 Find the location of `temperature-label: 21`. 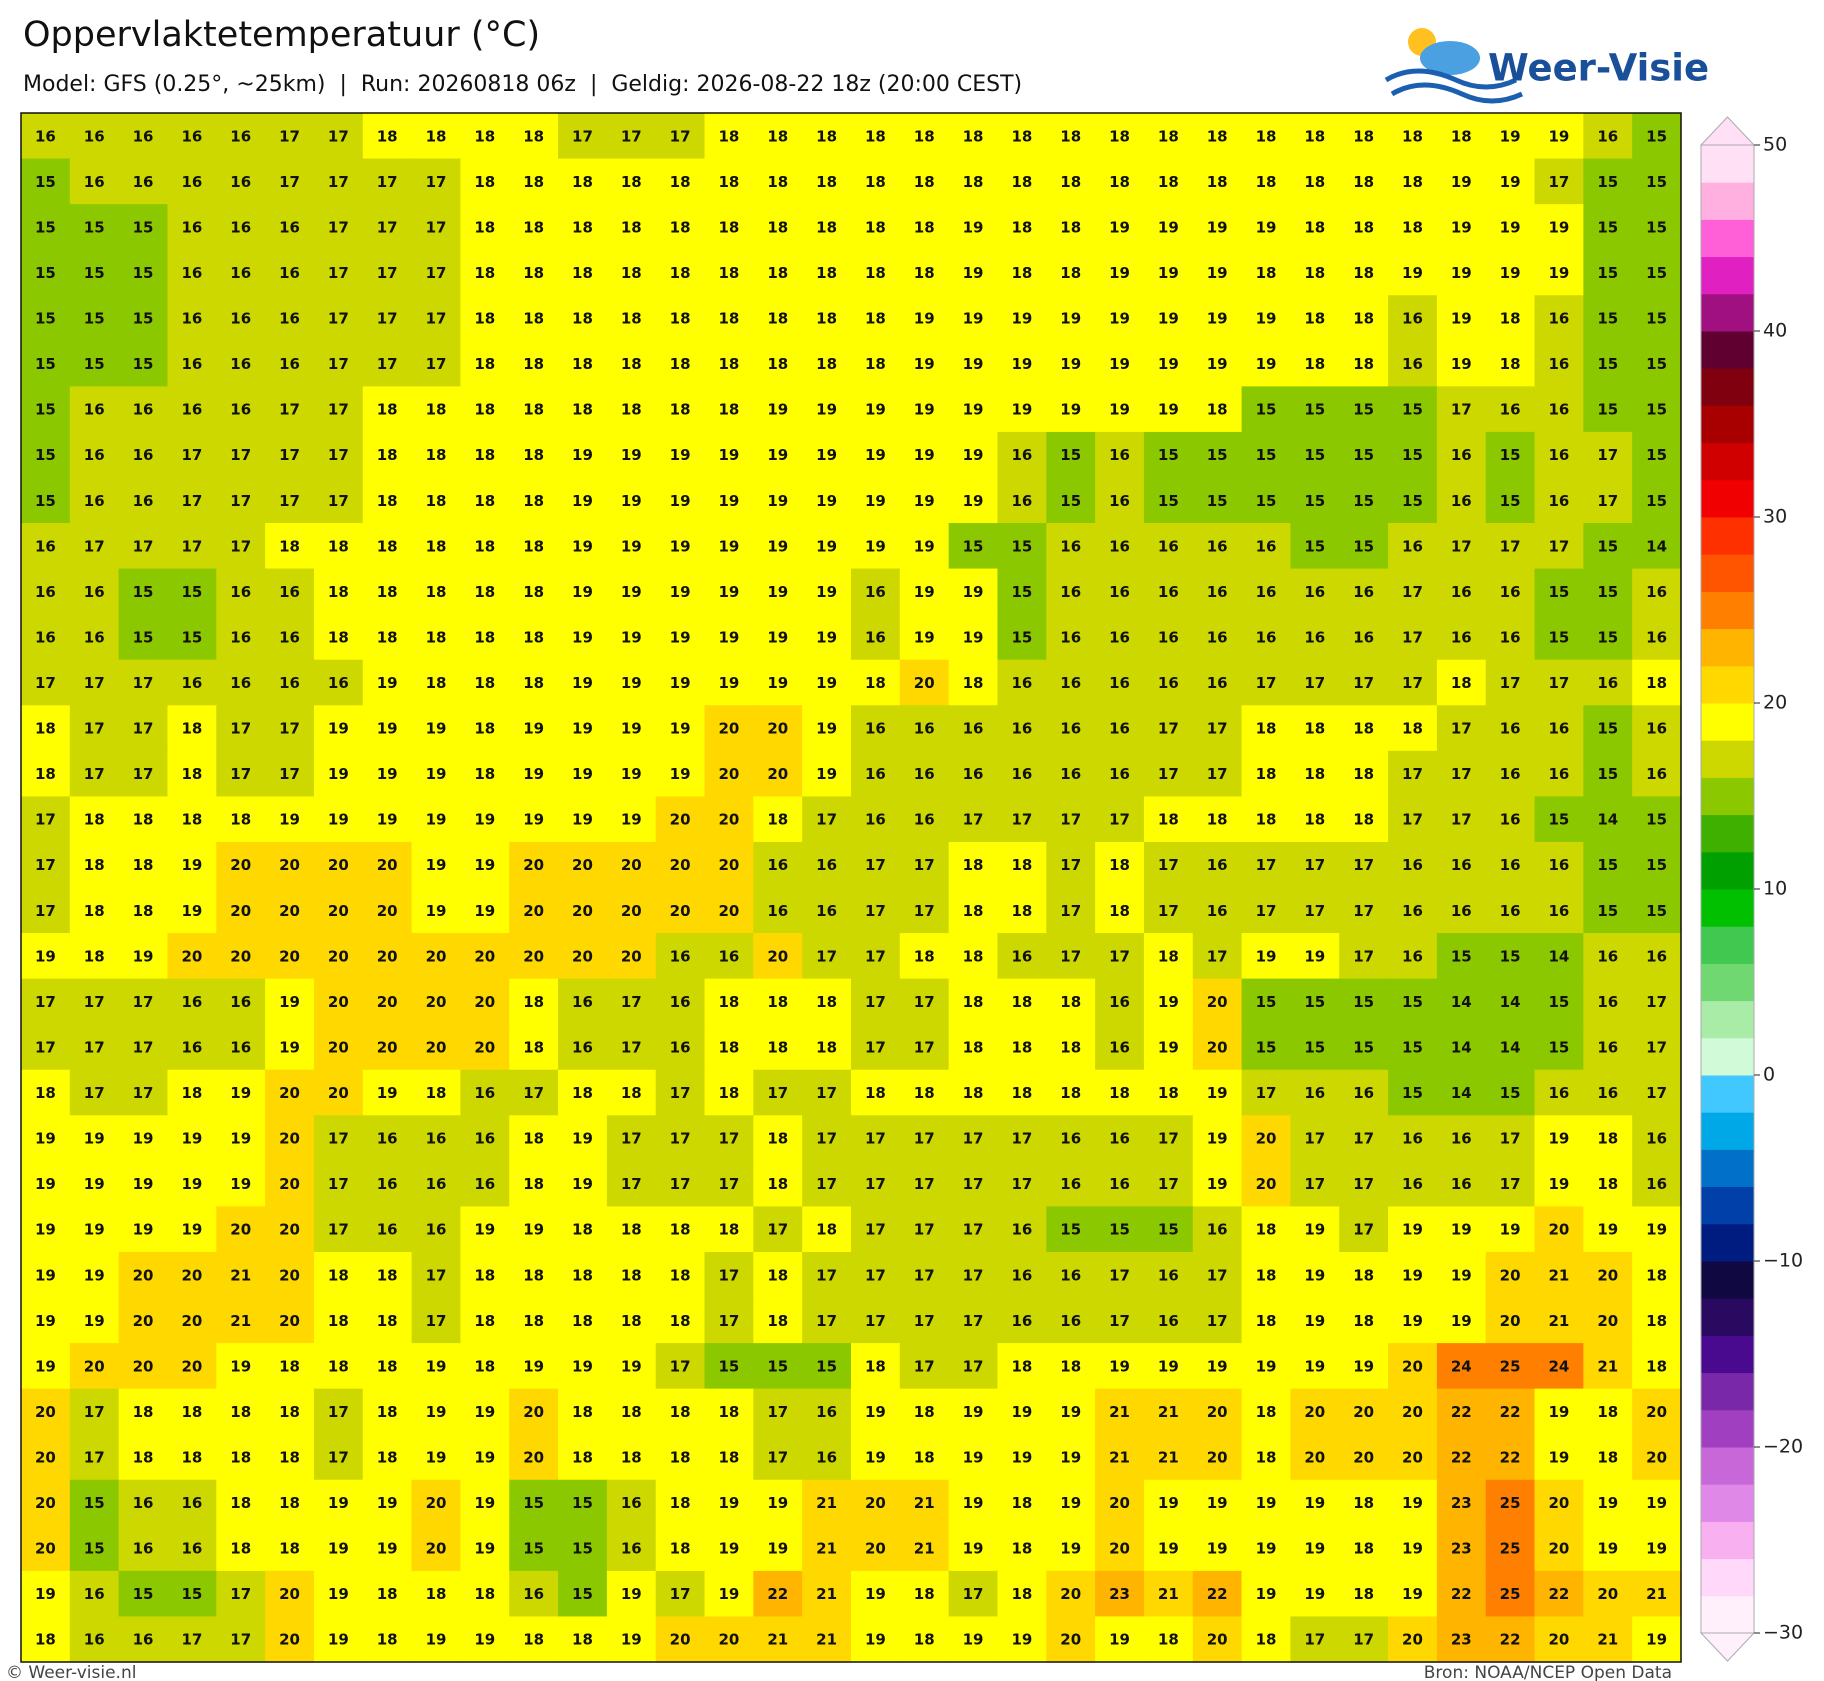

temperature-label: 21 is located at coordinates (1168, 1457).